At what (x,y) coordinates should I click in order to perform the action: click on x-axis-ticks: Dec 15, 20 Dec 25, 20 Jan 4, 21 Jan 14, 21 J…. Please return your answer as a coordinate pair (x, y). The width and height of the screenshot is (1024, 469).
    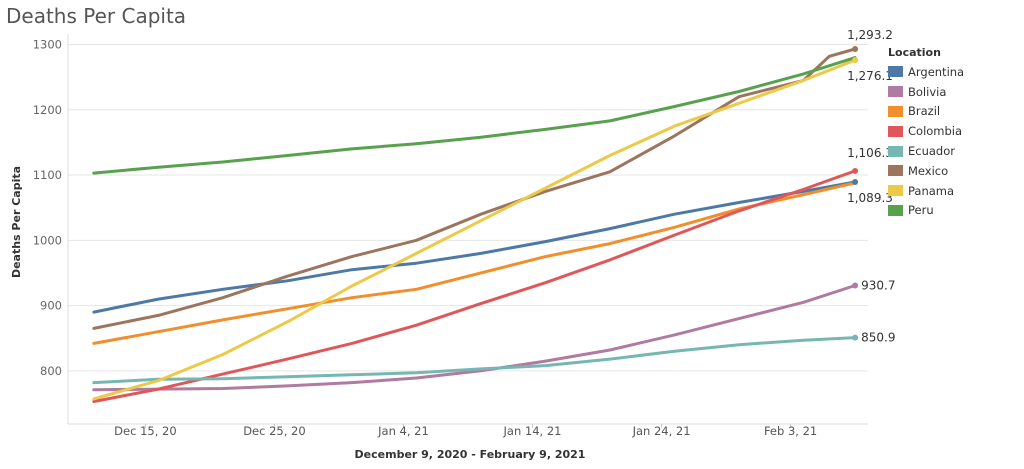
    Looking at the image, I should click on (465, 431).